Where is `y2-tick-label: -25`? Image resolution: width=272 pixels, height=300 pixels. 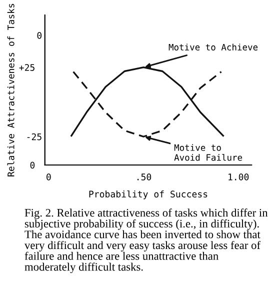
y2-tick-label: -25 is located at coordinates (34, 136).